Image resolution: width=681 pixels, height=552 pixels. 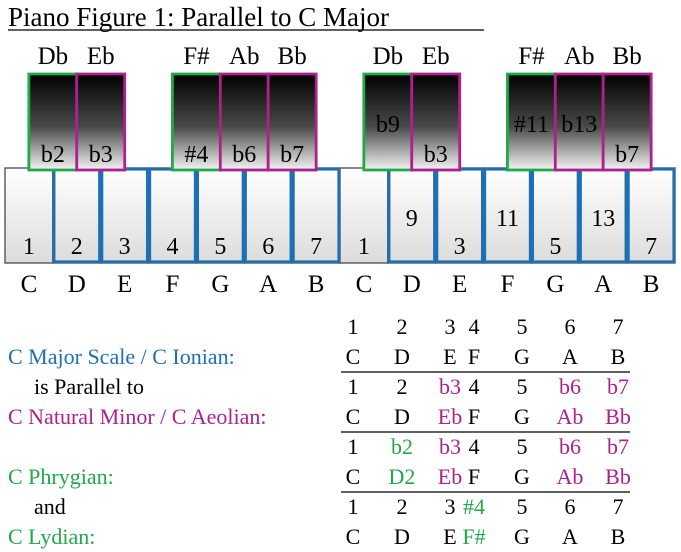 I want to click on scale-cell: #4, so click(x=474, y=506).